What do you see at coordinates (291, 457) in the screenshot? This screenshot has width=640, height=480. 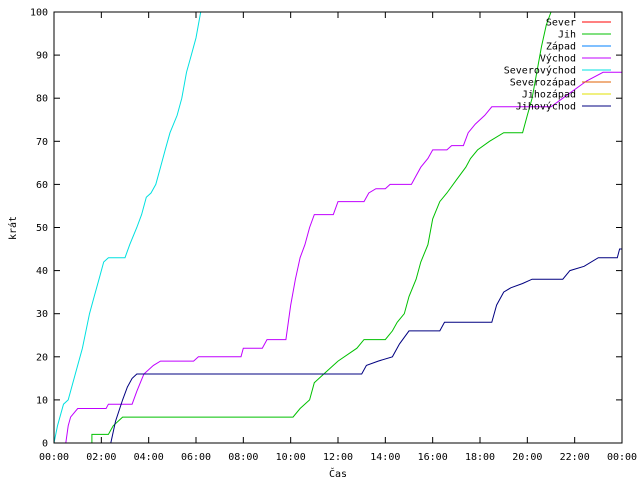 I see `x-tick-label: 10:00` at bounding box center [291, 457].